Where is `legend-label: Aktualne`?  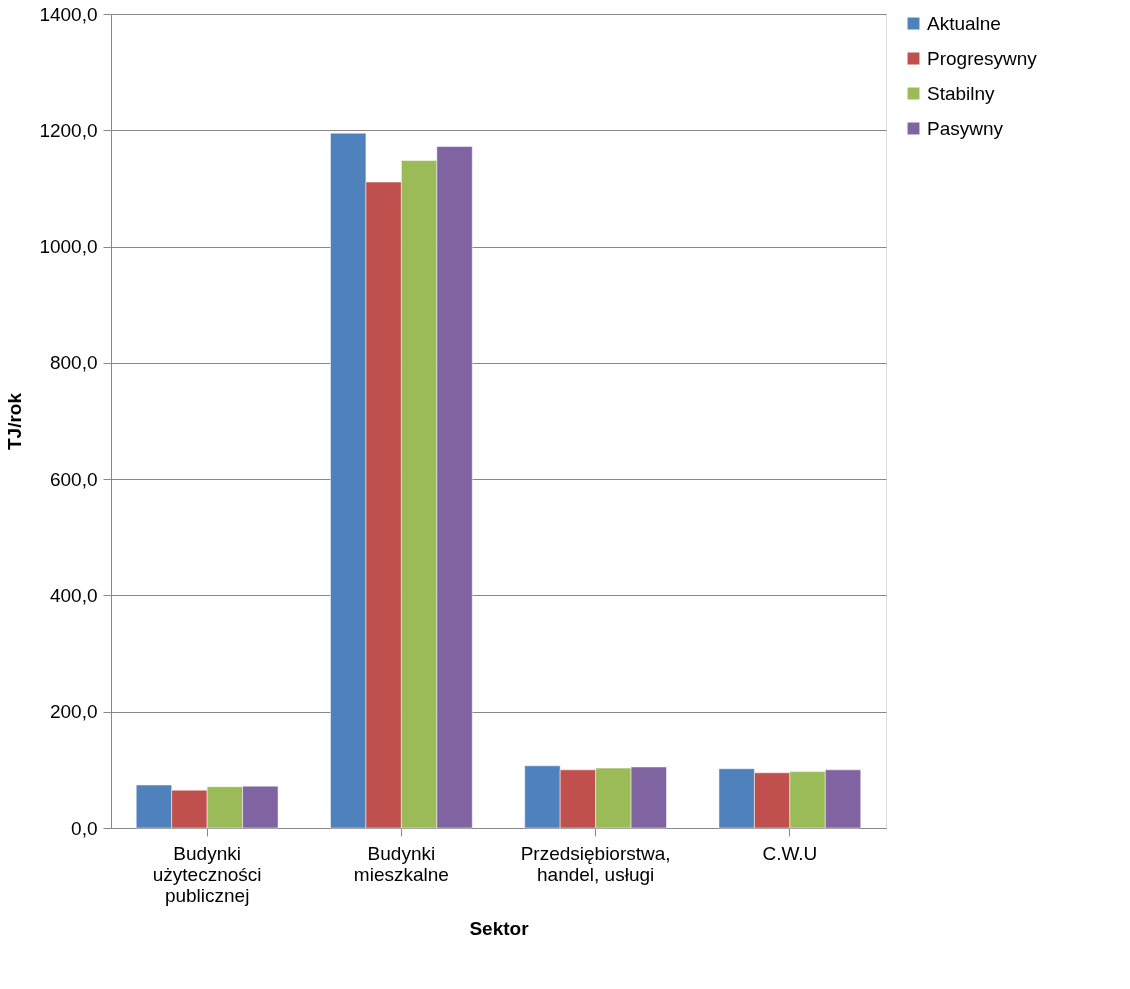
legend-label: Aktualne is located at coordinates (964, 23).